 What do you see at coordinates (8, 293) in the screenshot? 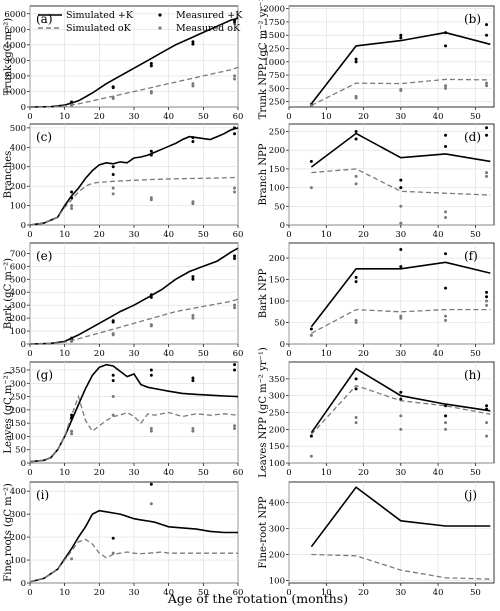
I see `y-axis-title: Bark (gC m⁻²)` at bounding box center [8, 293].